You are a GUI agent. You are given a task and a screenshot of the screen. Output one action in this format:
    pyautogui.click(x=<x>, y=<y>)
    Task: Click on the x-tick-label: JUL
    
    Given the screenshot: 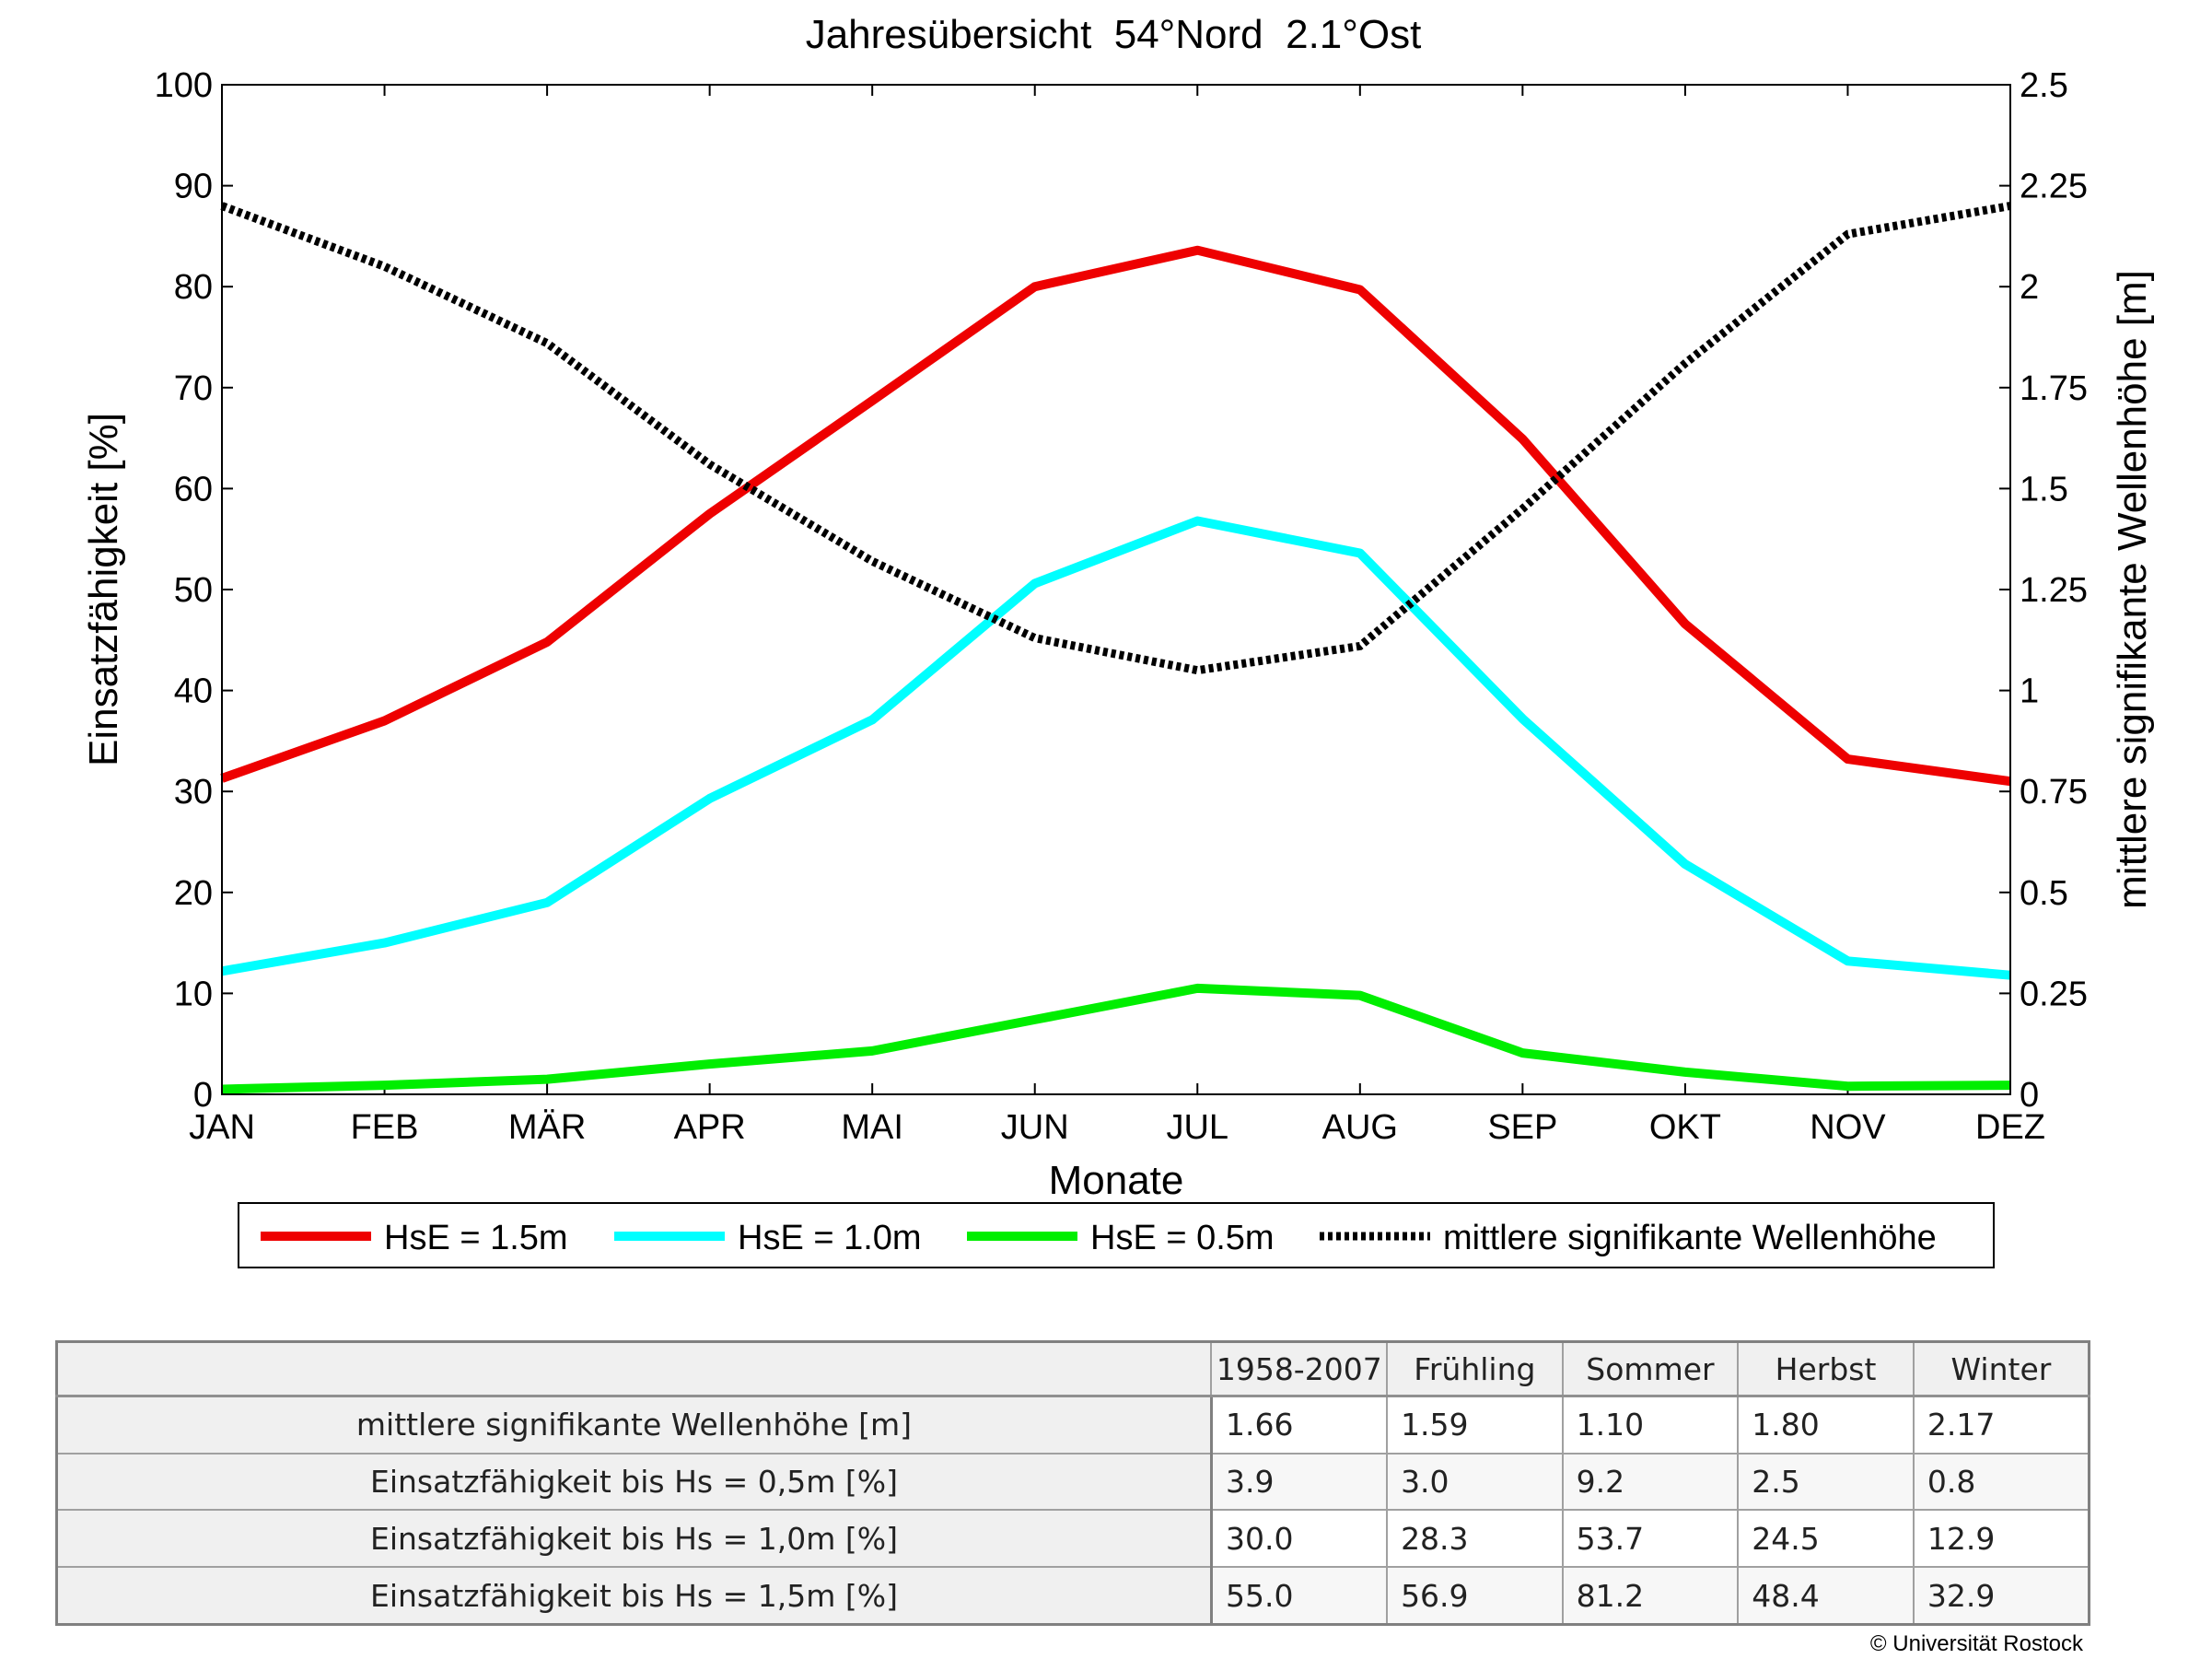 What is the action you would take?
    pyautogui.click(x=1197, y=1127)
    